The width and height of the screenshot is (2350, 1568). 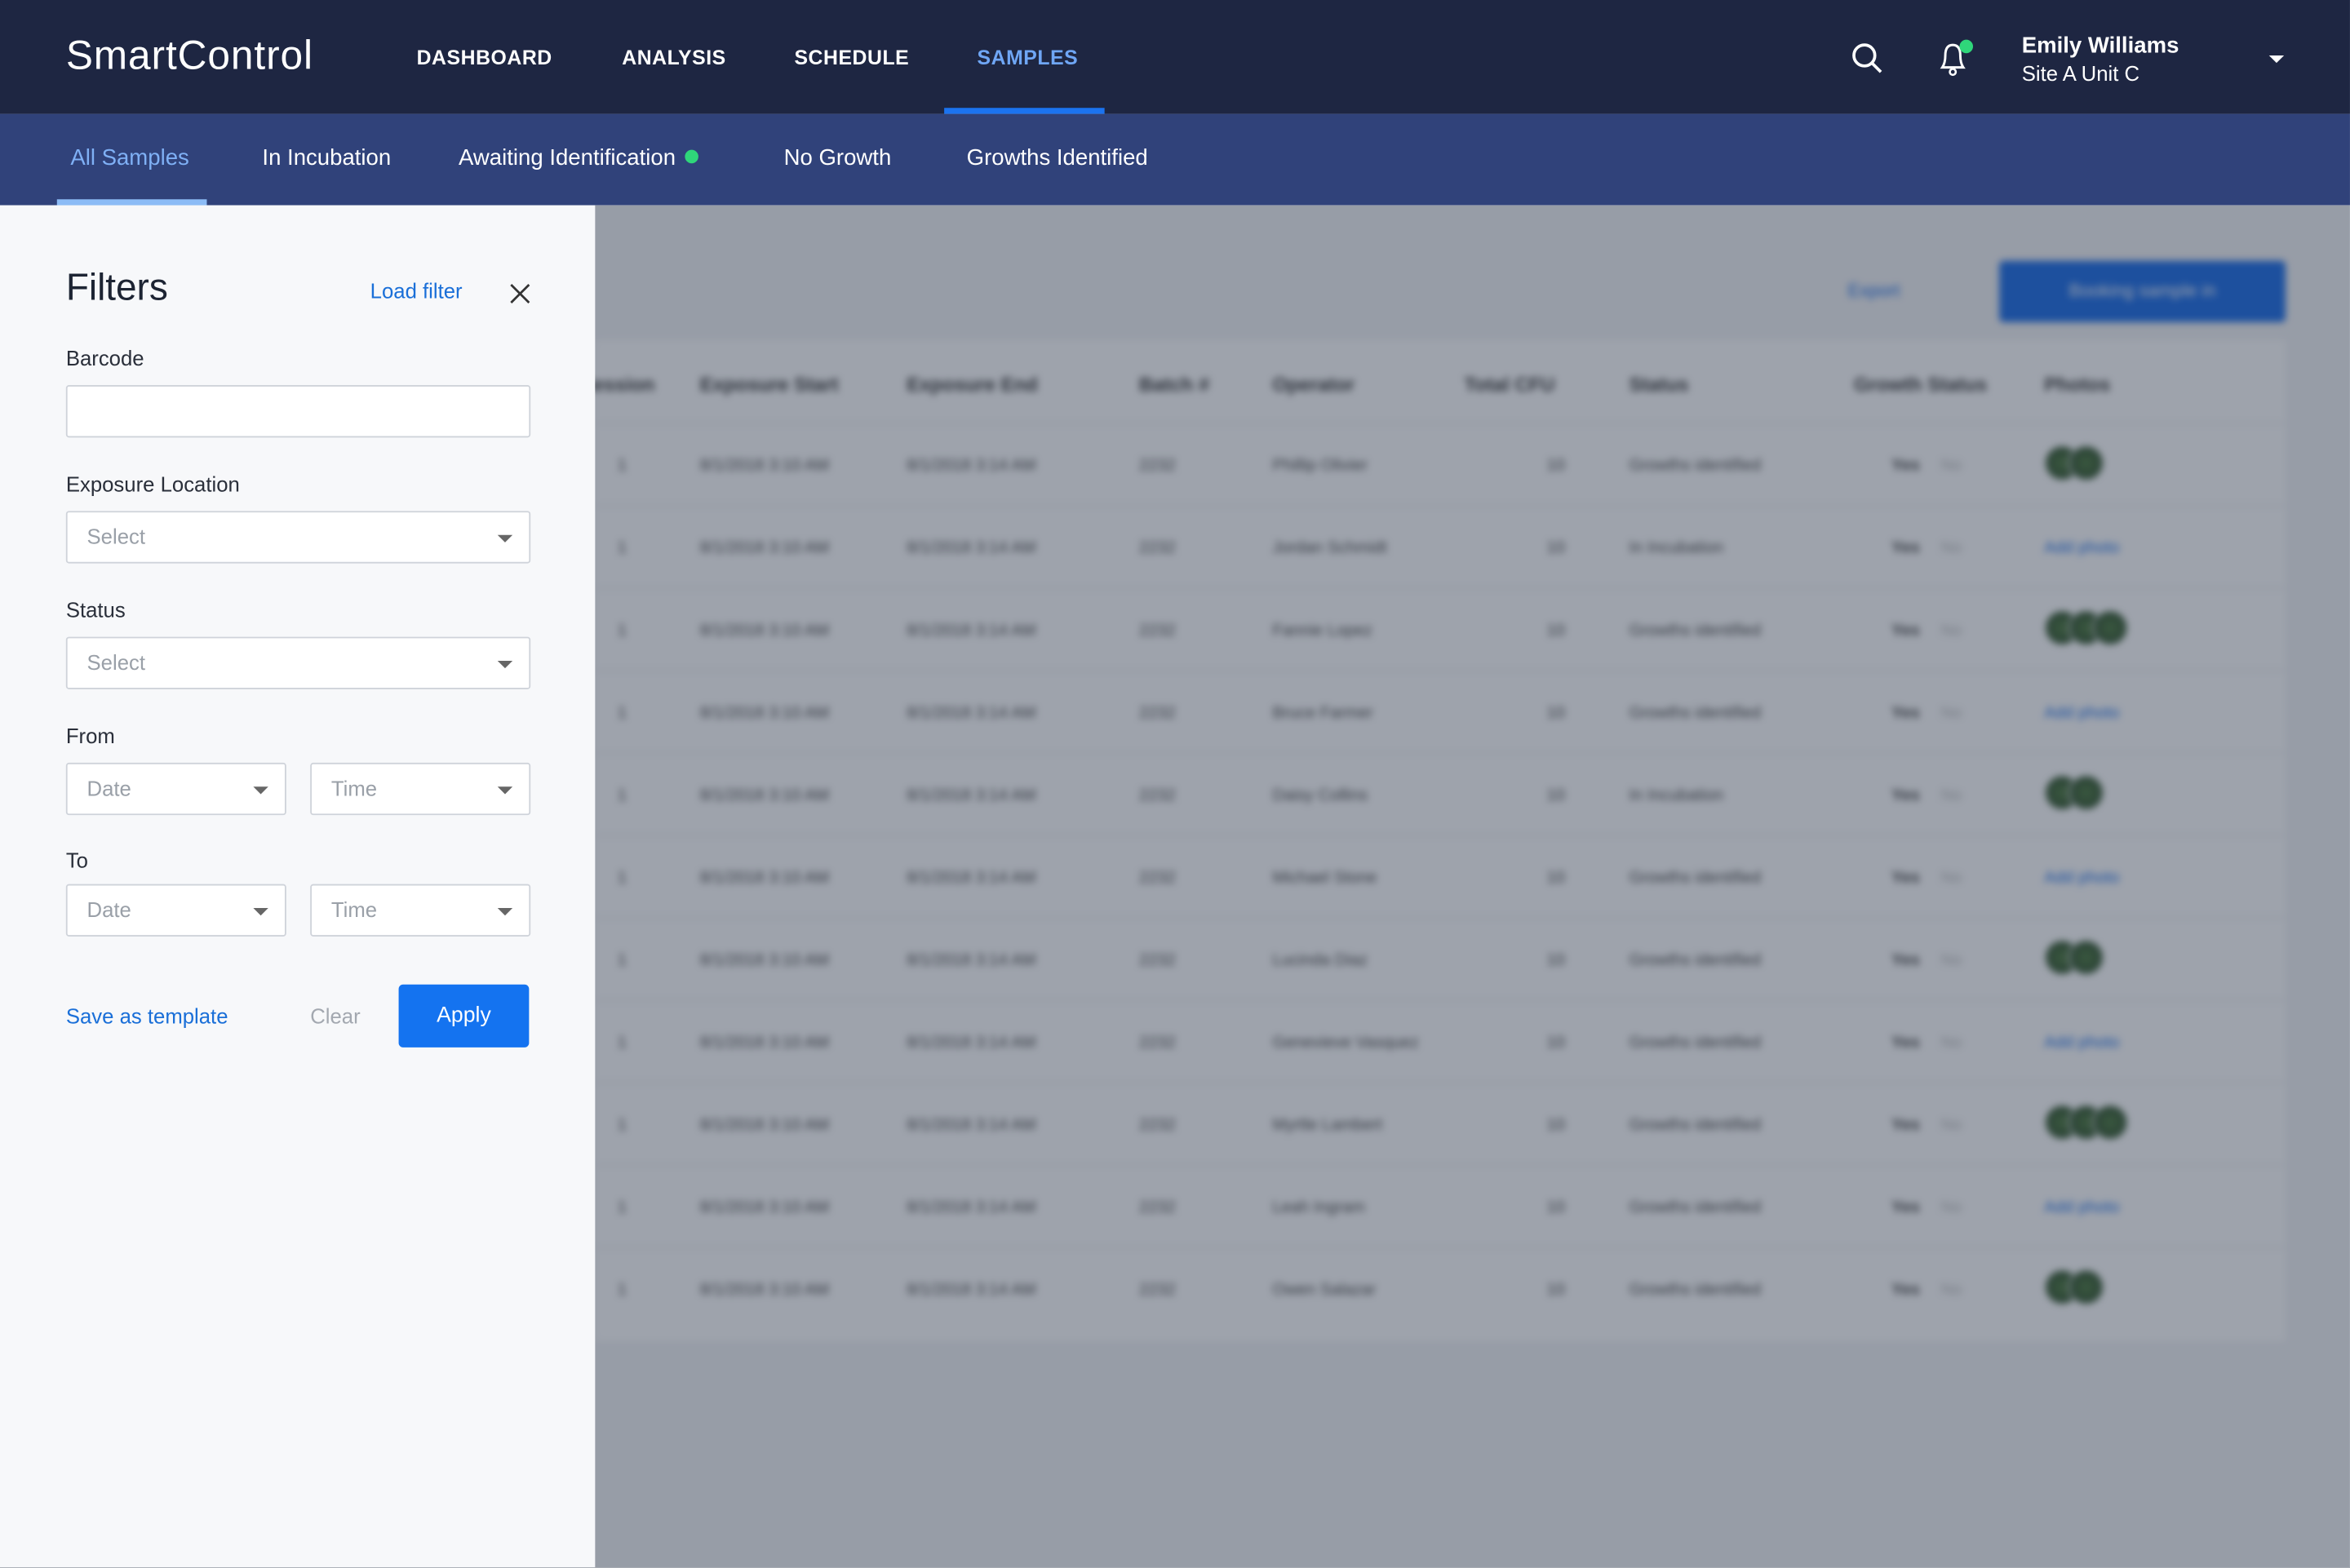 I want to click on to-time-select: Time, so click(x=420, y=910).